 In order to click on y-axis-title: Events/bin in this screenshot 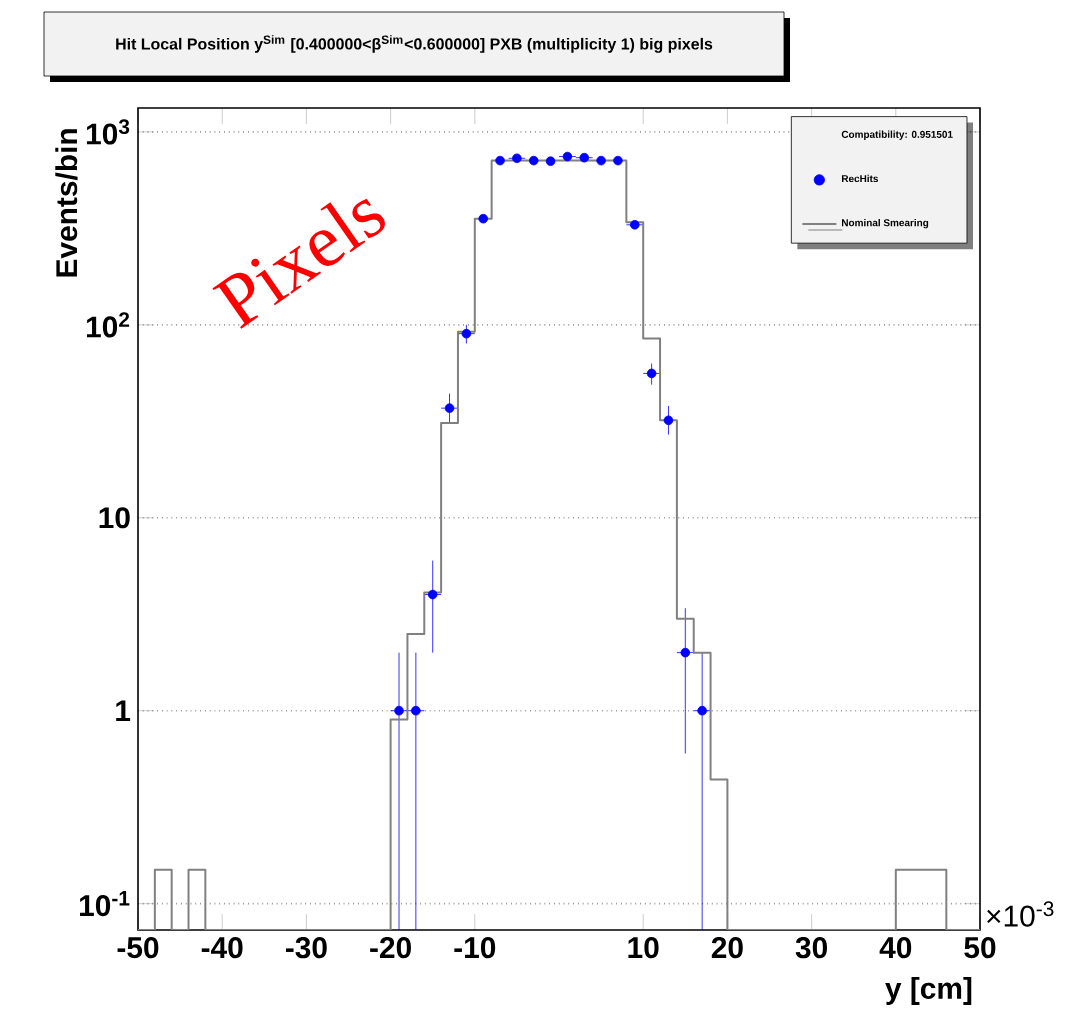, I will do `click(66, 203)`.